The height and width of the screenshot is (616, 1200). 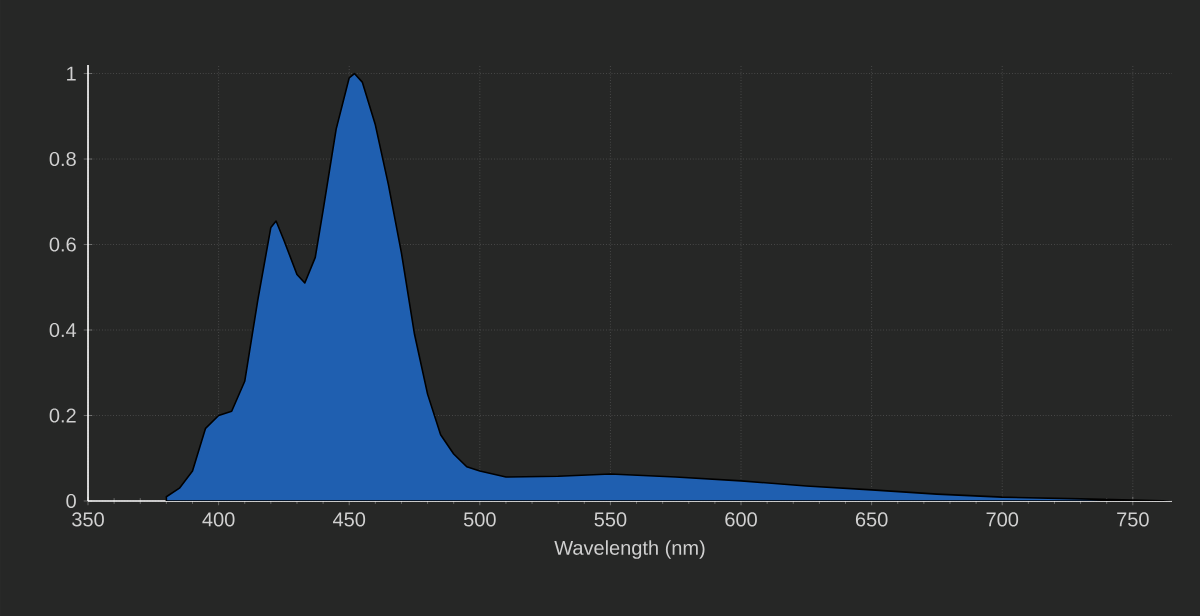 What do you see at coordinates (218, 519) in the screenshot?
I see `x-tick-label: 400` at bounding box center [218, 519].